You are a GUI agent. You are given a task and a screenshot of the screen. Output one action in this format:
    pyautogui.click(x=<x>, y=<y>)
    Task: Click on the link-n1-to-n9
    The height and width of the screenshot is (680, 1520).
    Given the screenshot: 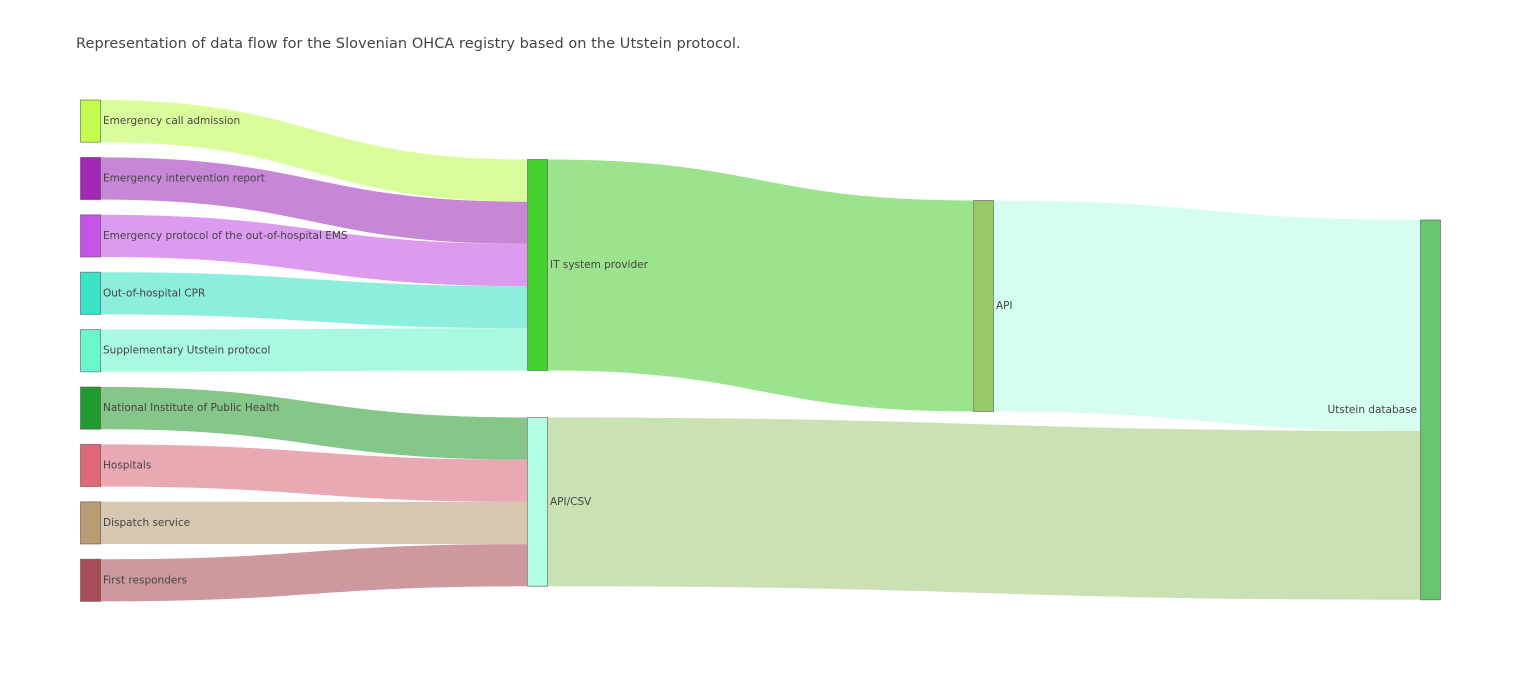 What is the action you would take?
    pyautogui.click(x=313, y=200)
    